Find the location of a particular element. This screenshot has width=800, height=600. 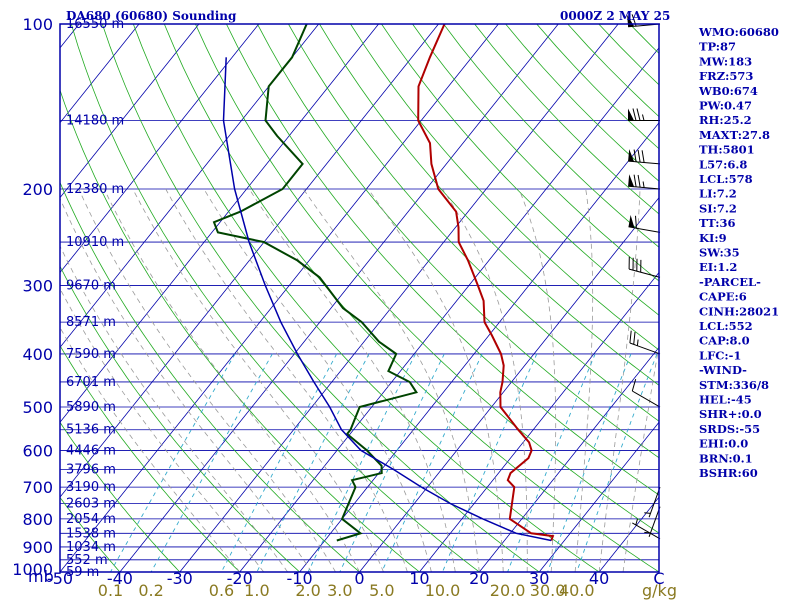

height-label: 5136 m is located at coordinates (91, 430).